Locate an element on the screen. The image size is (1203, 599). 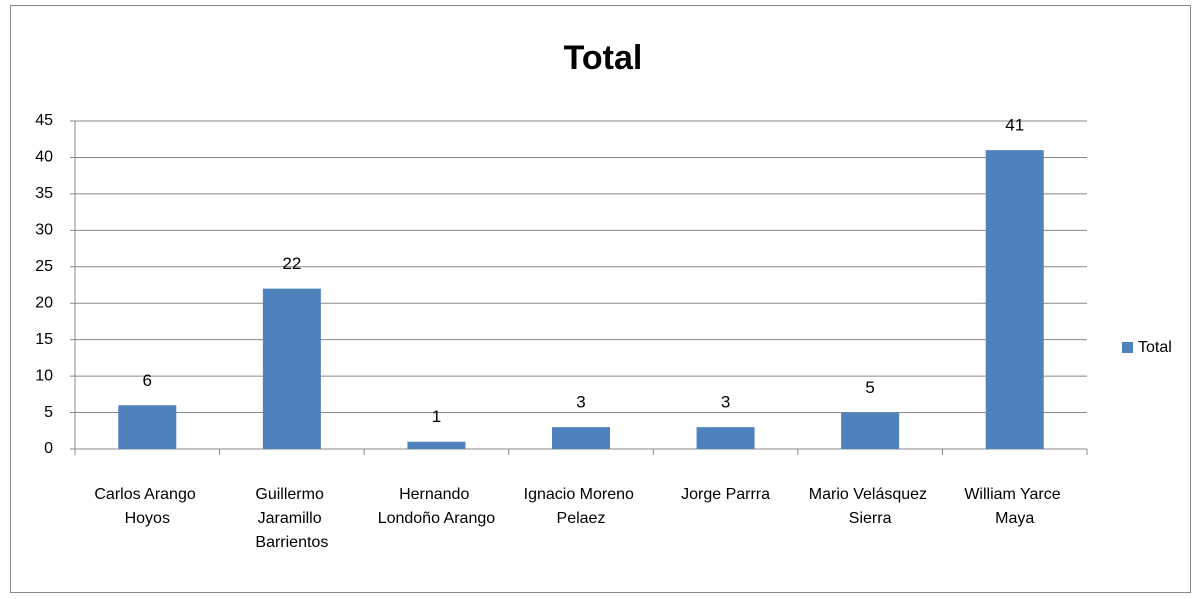
x-tick-label: Ignacio Moreno Pelaez is located at coordinates (581, 506).